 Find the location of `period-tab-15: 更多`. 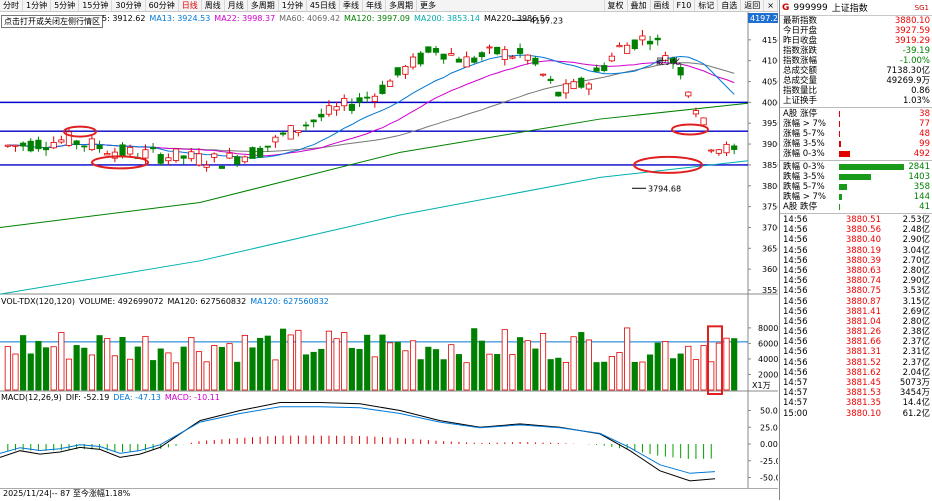

period-tab-15: 更多 is located at coordinates (428, 5).